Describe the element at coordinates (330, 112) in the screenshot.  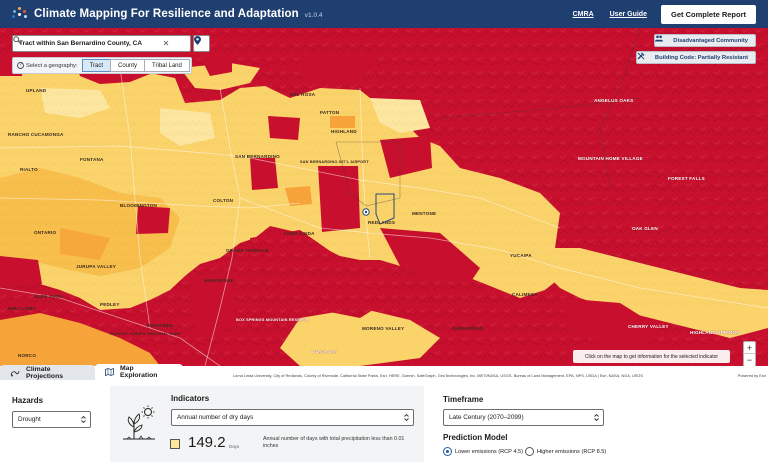
I see `place-patton: Patton` at that location.